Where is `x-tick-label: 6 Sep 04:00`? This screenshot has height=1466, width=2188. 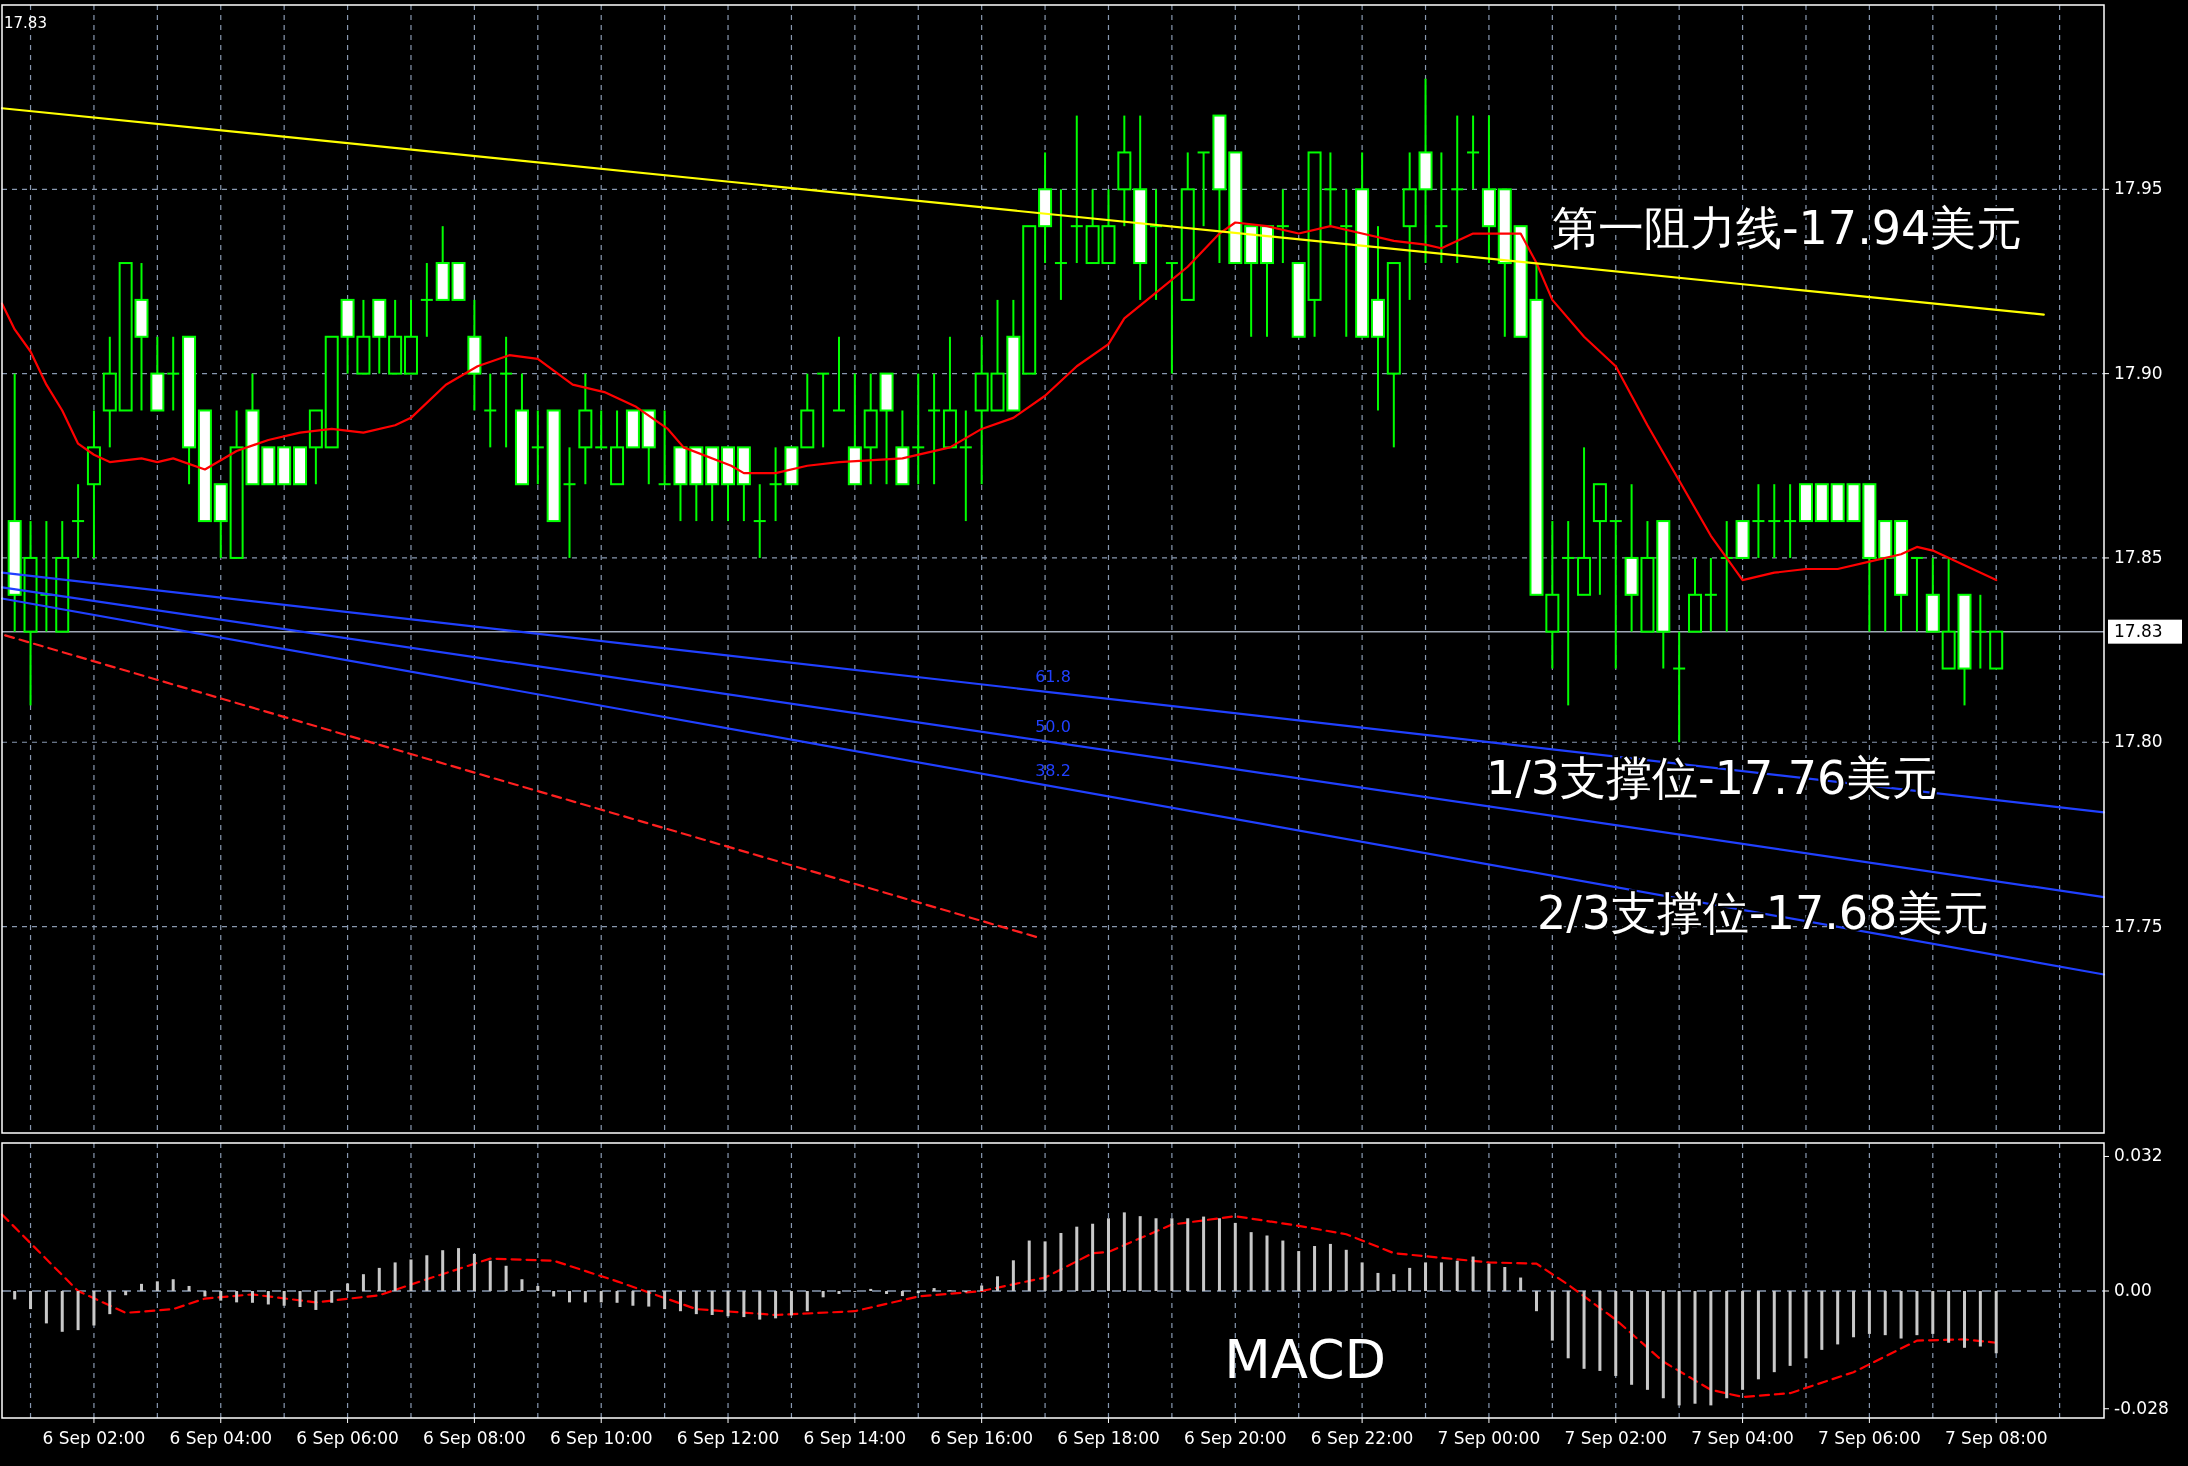
x-tick-label: 6 Sep 04:00 is located at coordinates (221, 1438).